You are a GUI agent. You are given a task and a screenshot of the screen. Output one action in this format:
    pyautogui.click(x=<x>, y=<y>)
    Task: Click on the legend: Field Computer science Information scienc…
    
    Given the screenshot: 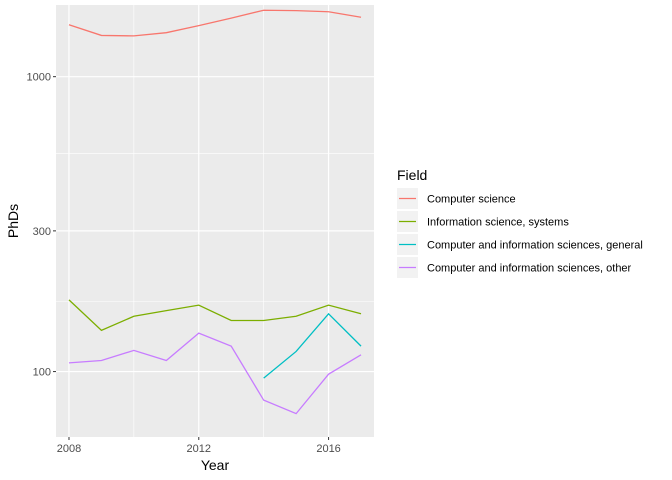 What is the action you would take?
    pyautogui.click(x=520, y=222)
    